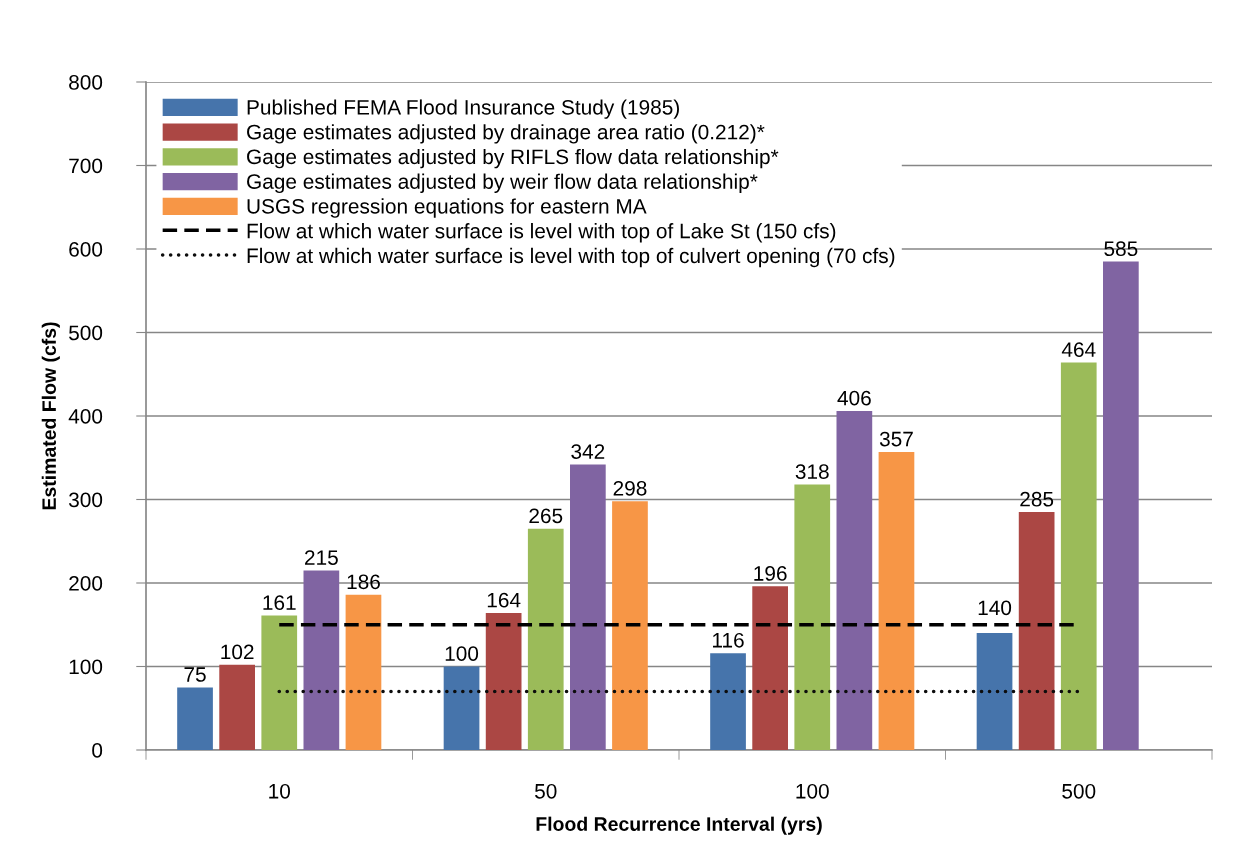  What do you see at coordinates (679, 825) in the screenshot?
I see `x-axis-title: Flood Recurrence Interval (yrs)` at bounding box center [679, 825].